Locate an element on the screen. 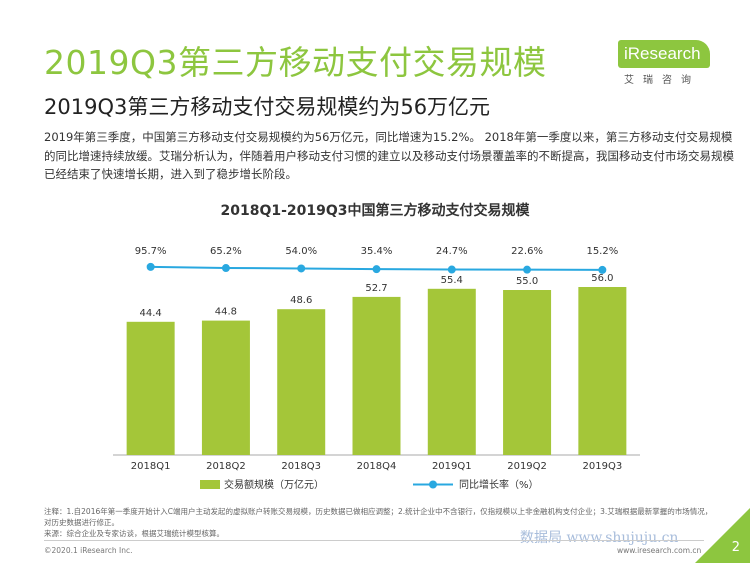 This screenshot has width=750, height=563. growth-label-2018Q1: 95.7% is located at coordinates (151, 251).